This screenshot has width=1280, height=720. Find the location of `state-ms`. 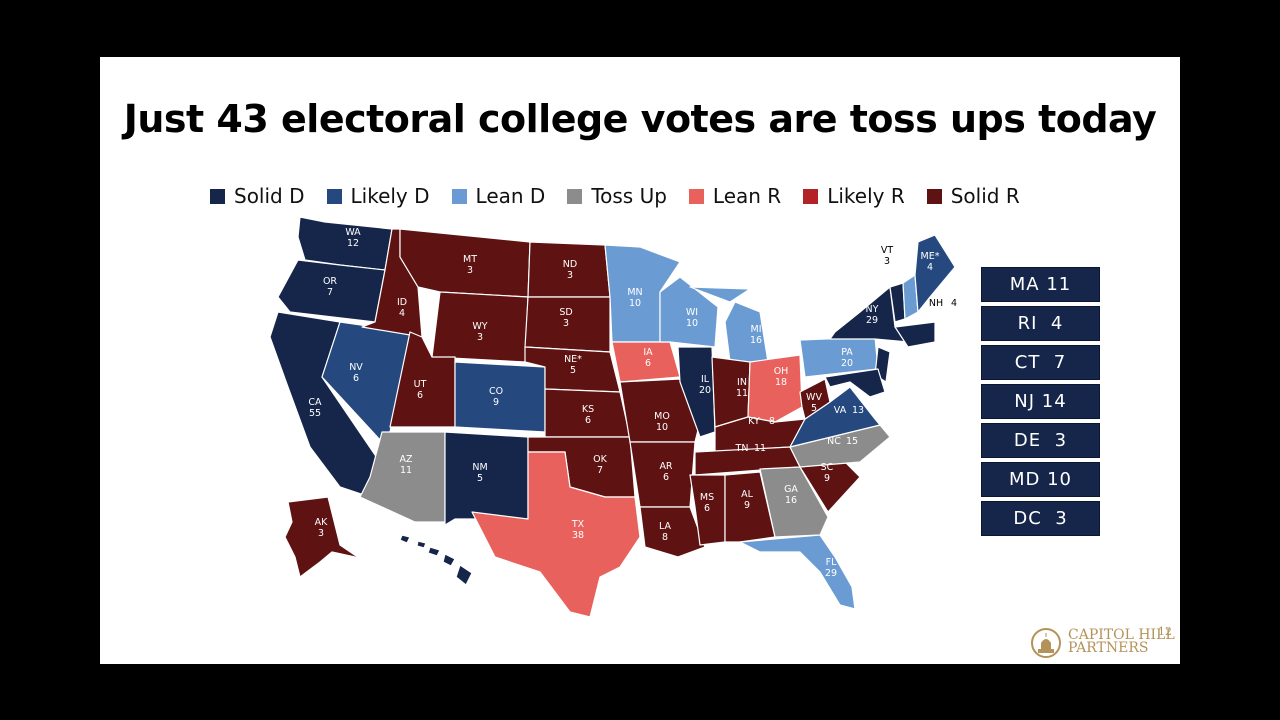

state-ms is located at coordinates (707, 510).